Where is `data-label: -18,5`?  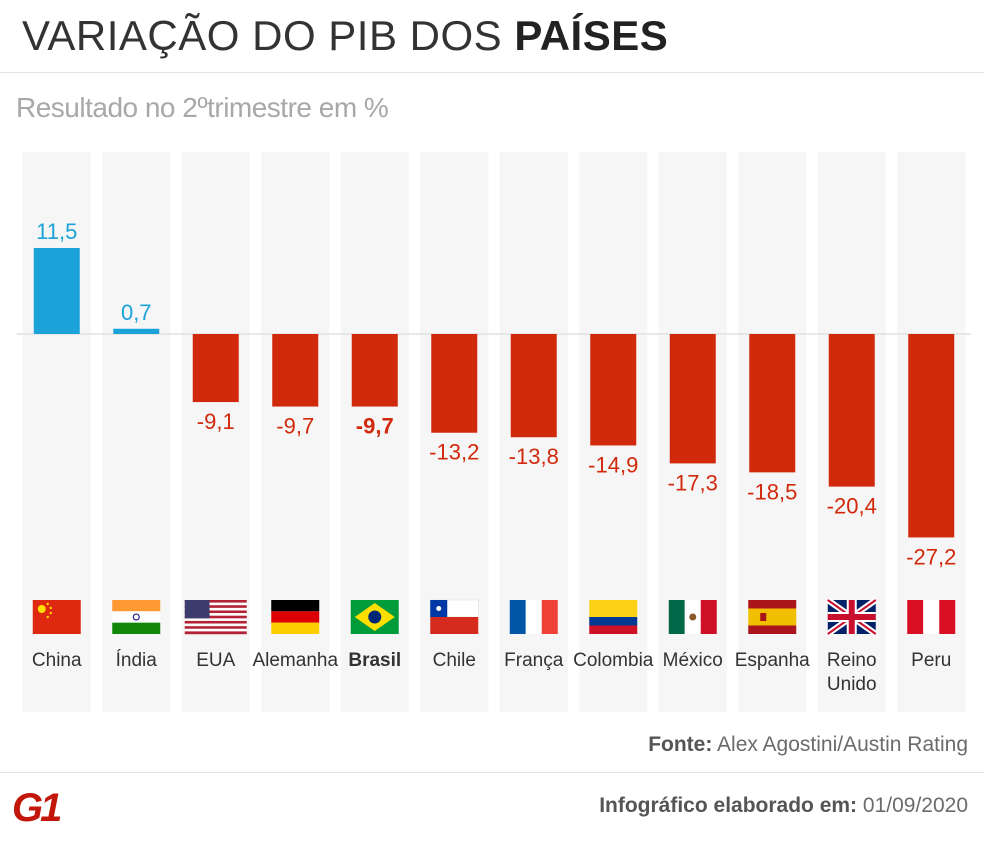 data-label: -18,5 is located at coordinates (772, 491).